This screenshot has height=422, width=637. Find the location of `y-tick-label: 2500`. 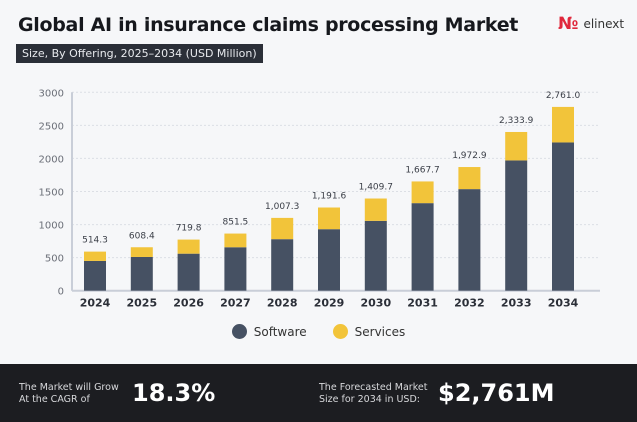

y-tick-label: 2500 is located at coordinates (51, 126).